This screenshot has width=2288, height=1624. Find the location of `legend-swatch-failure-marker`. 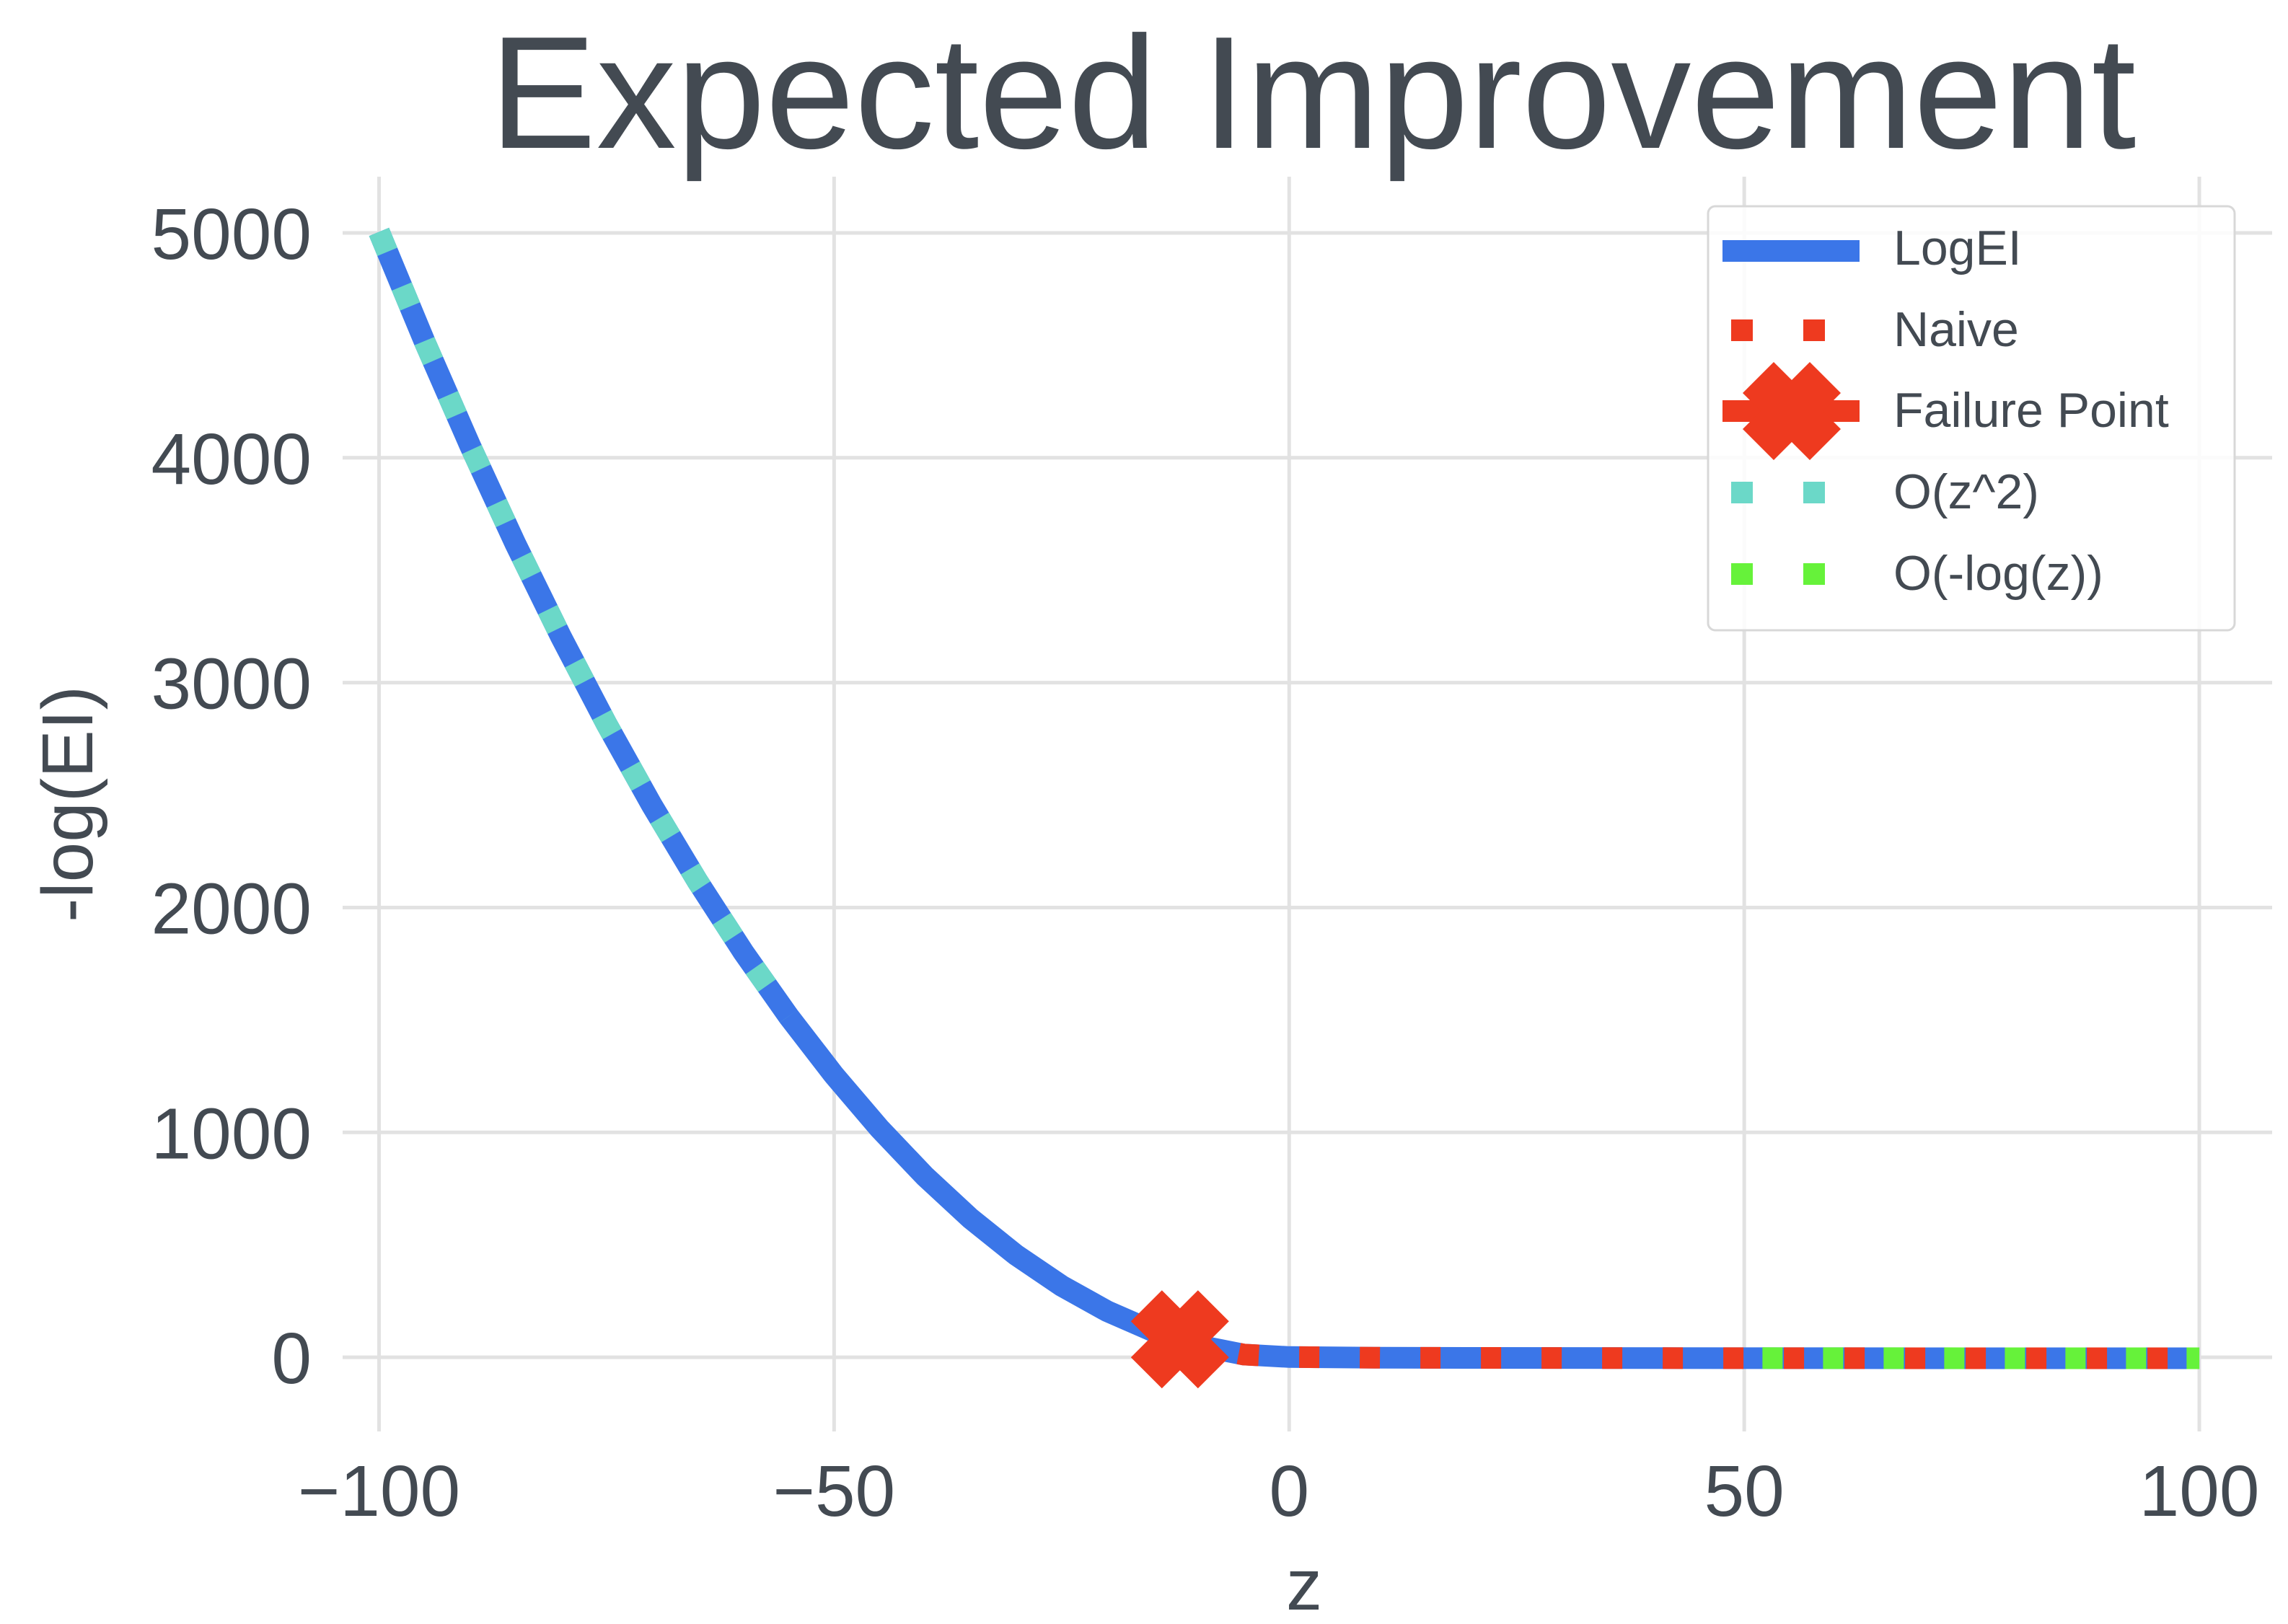

legend-swatch-failure-marker is located at coordinates (1792, 411).